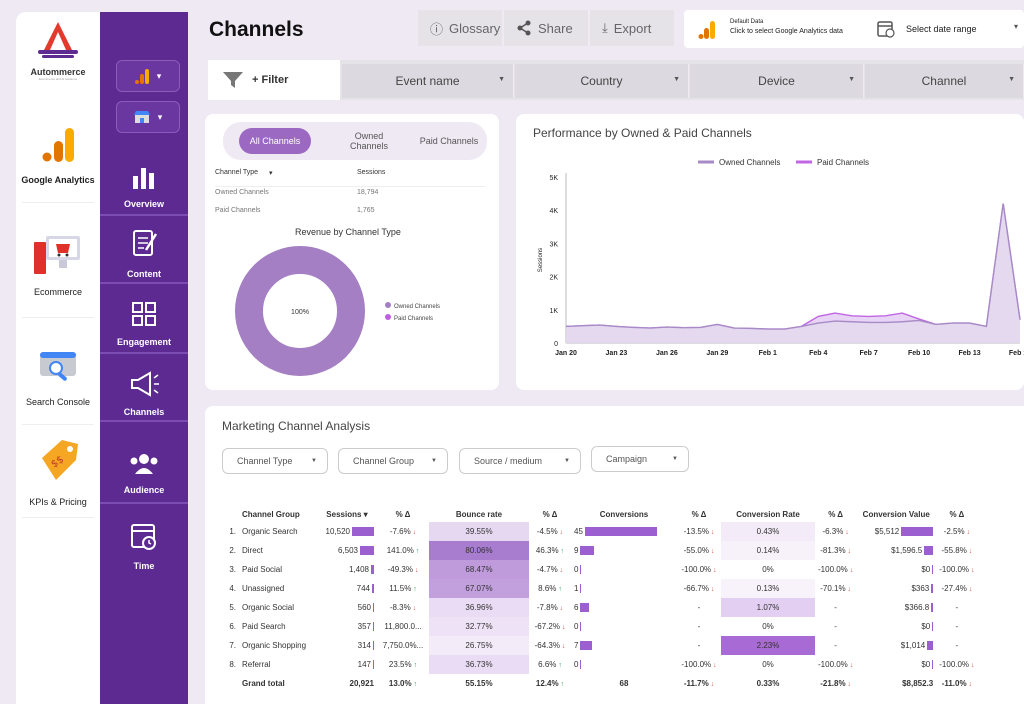 The image size is (1024, 704). What do you see at coordinates (896, 514) in the screenshot?
I see `column-header: Conversion Value` at bounding box center [896, 514].